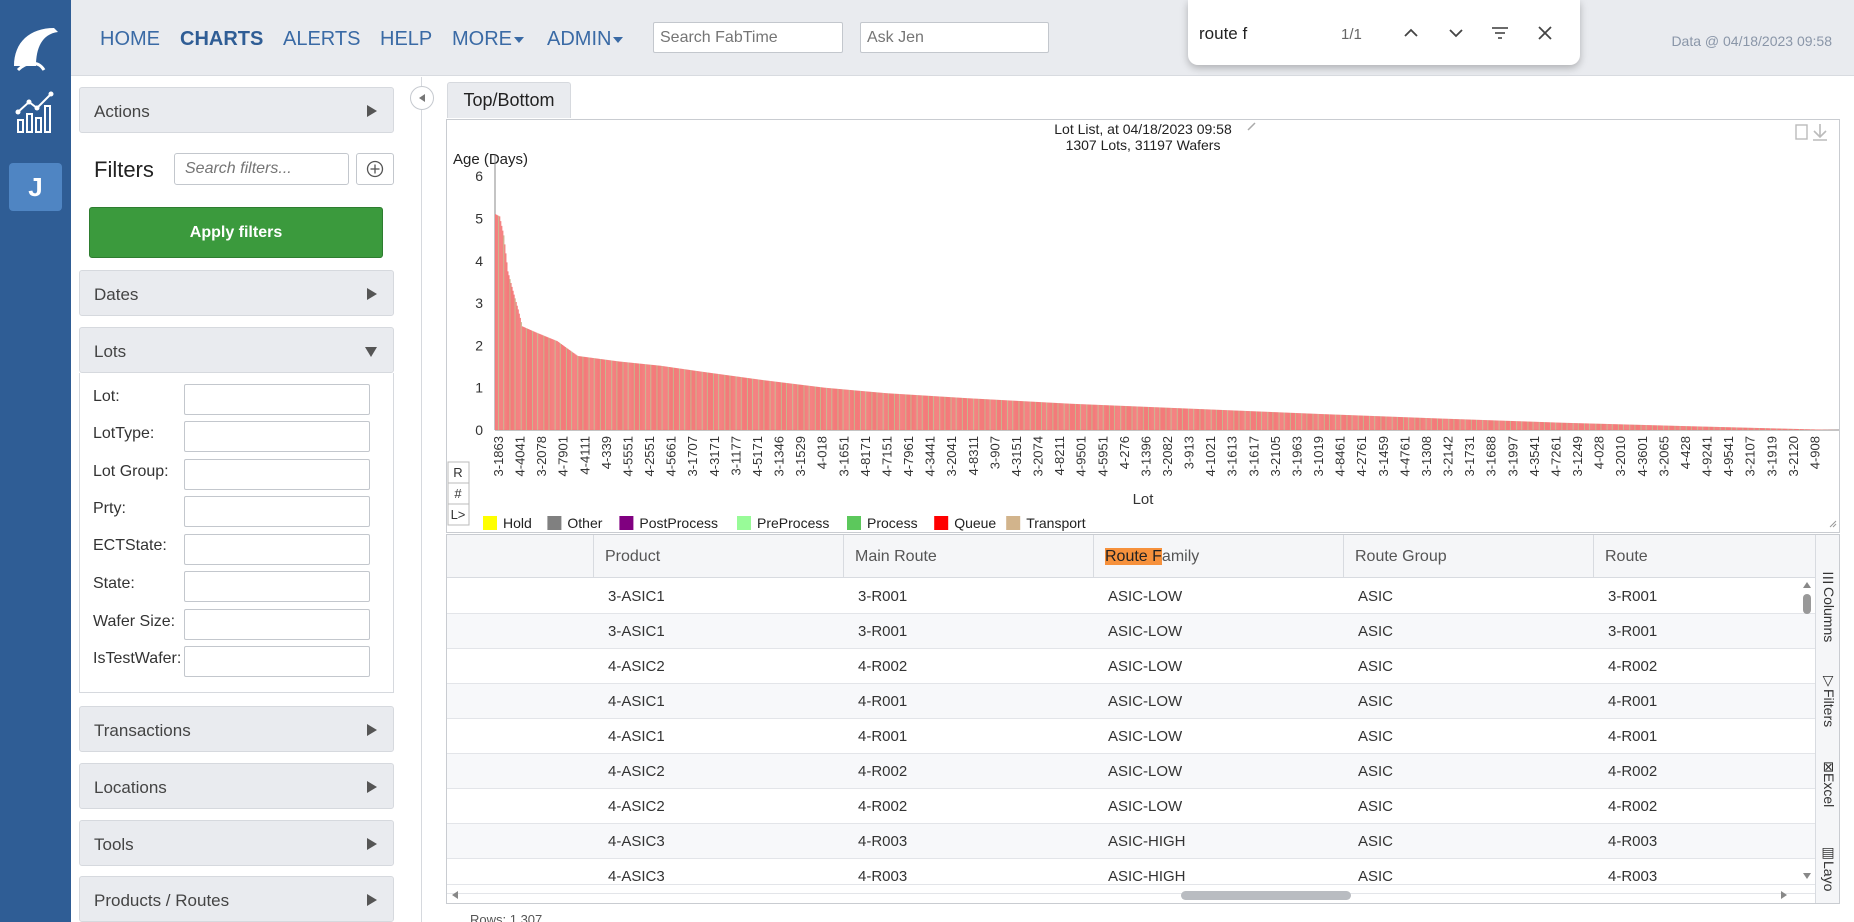 This screenshot has height=922, width=1854. I want to click on filters-tab: ▽ Filters, so click(1827, 707).